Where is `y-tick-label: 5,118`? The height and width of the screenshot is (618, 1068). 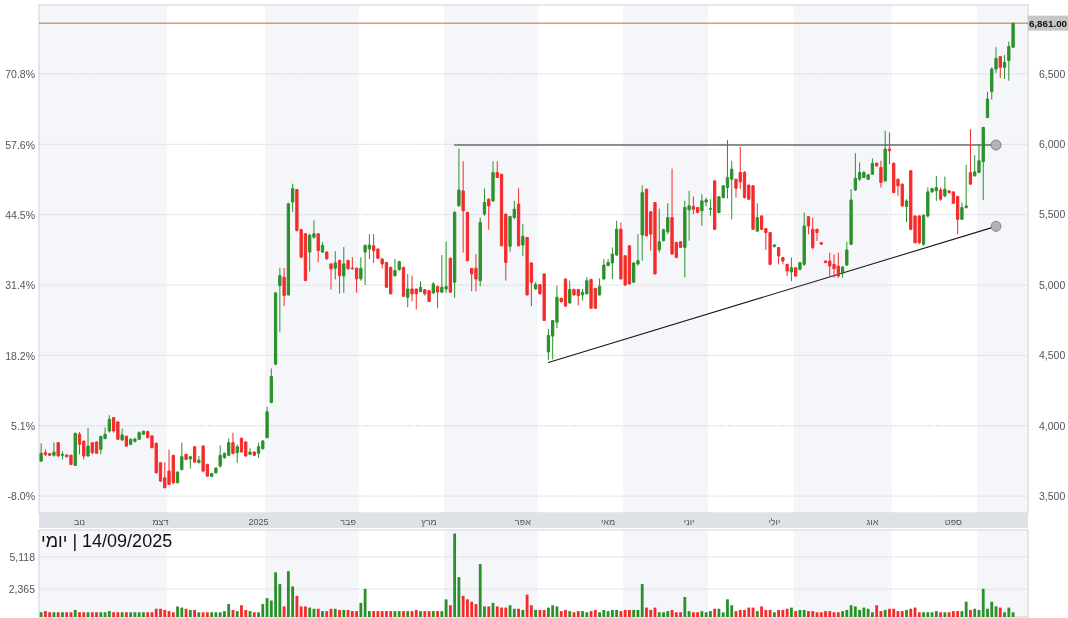 y-tick-label: 5,118 is located at coordinates (22, 556).